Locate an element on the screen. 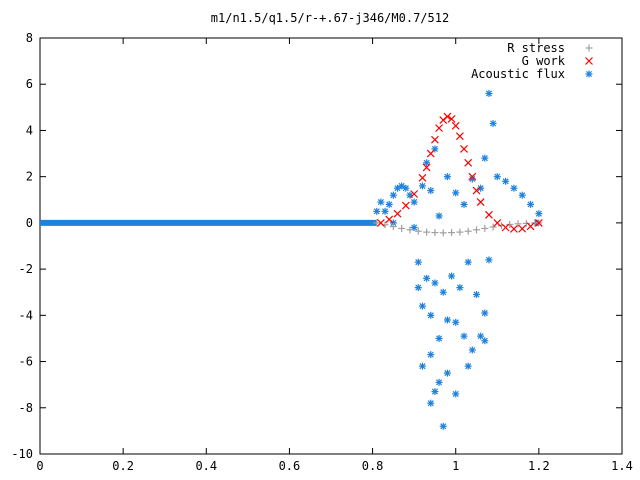 The width and height of the screenshot is (640, 480). x-tick-label: 1 is located at coordinates (455, 466).